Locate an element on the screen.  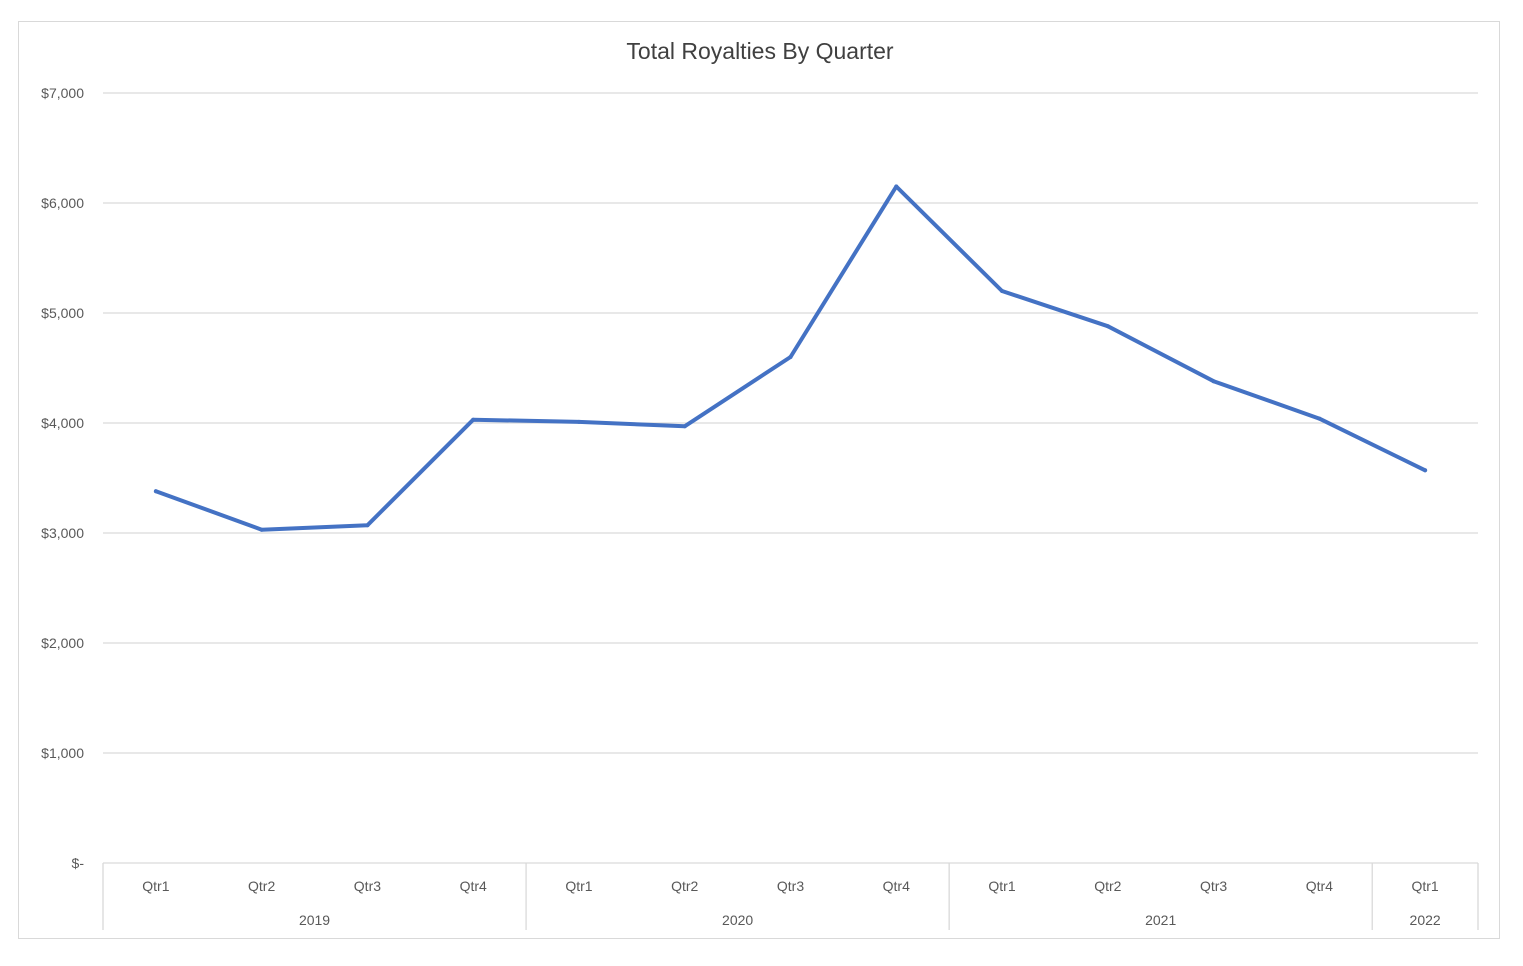
x-group-label: 2019 is located at coordinates (314, 920).